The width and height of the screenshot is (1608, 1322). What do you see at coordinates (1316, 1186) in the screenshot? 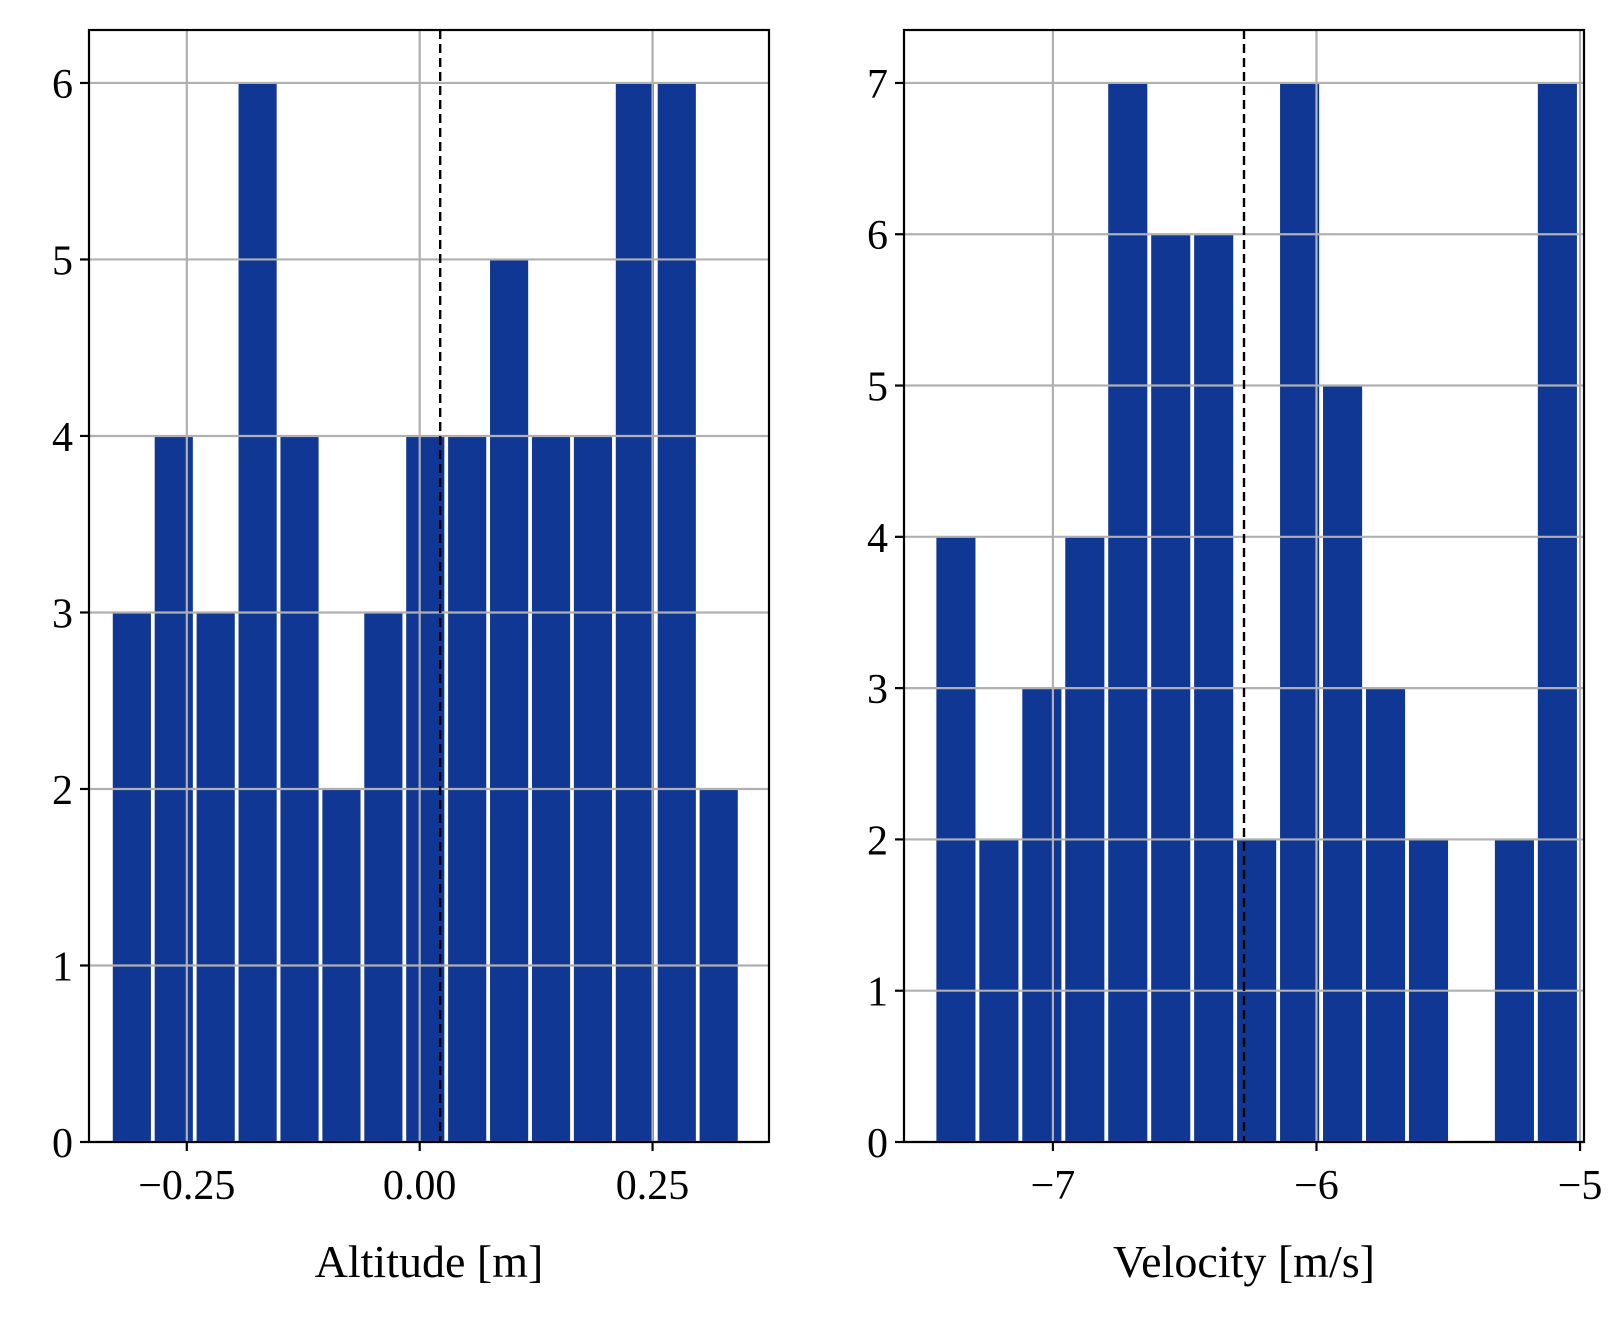
I see `velocity-x-tick-label: −6` at bounding box center [1316, 1186].